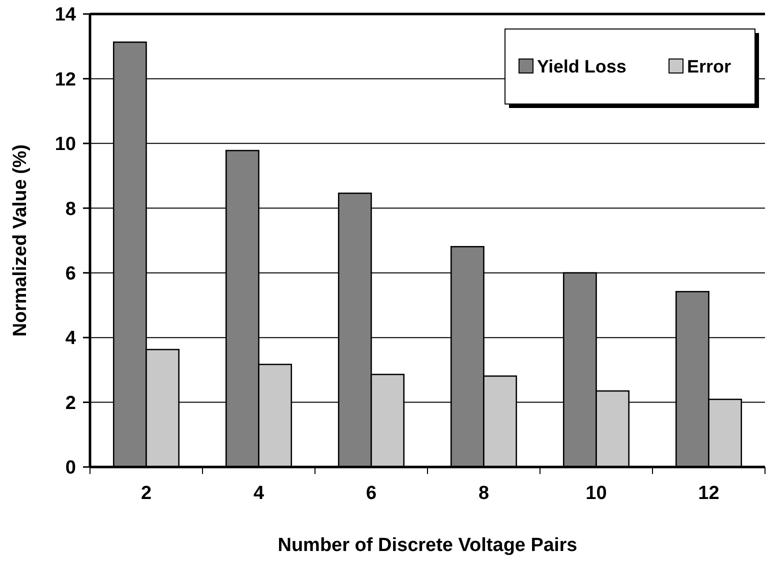  What do you see at coordinates (20, 240) in the screenshot?
I see `y-axis-title: Normalized Value (%)` at bounding box center [20, 240].